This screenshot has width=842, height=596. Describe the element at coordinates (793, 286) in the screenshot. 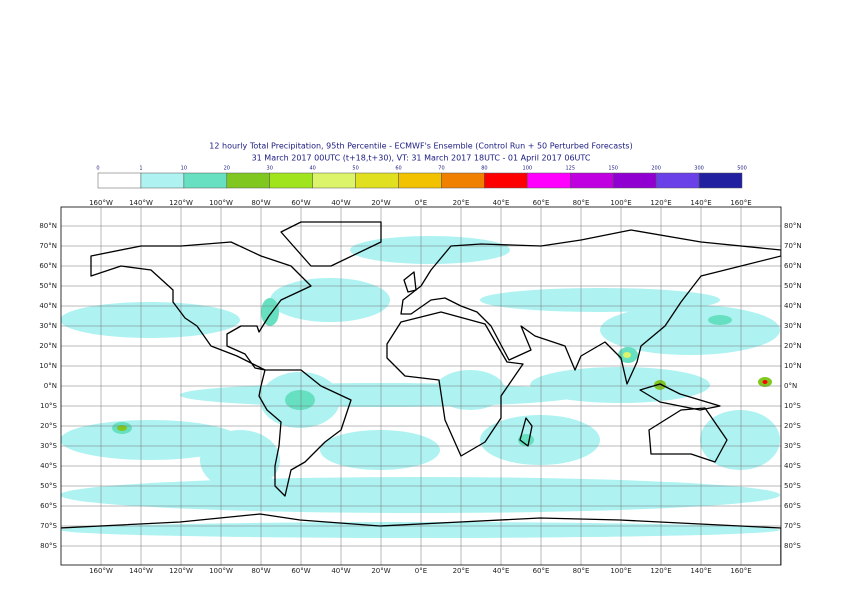

I see `lat-label: 50°N` at that location.